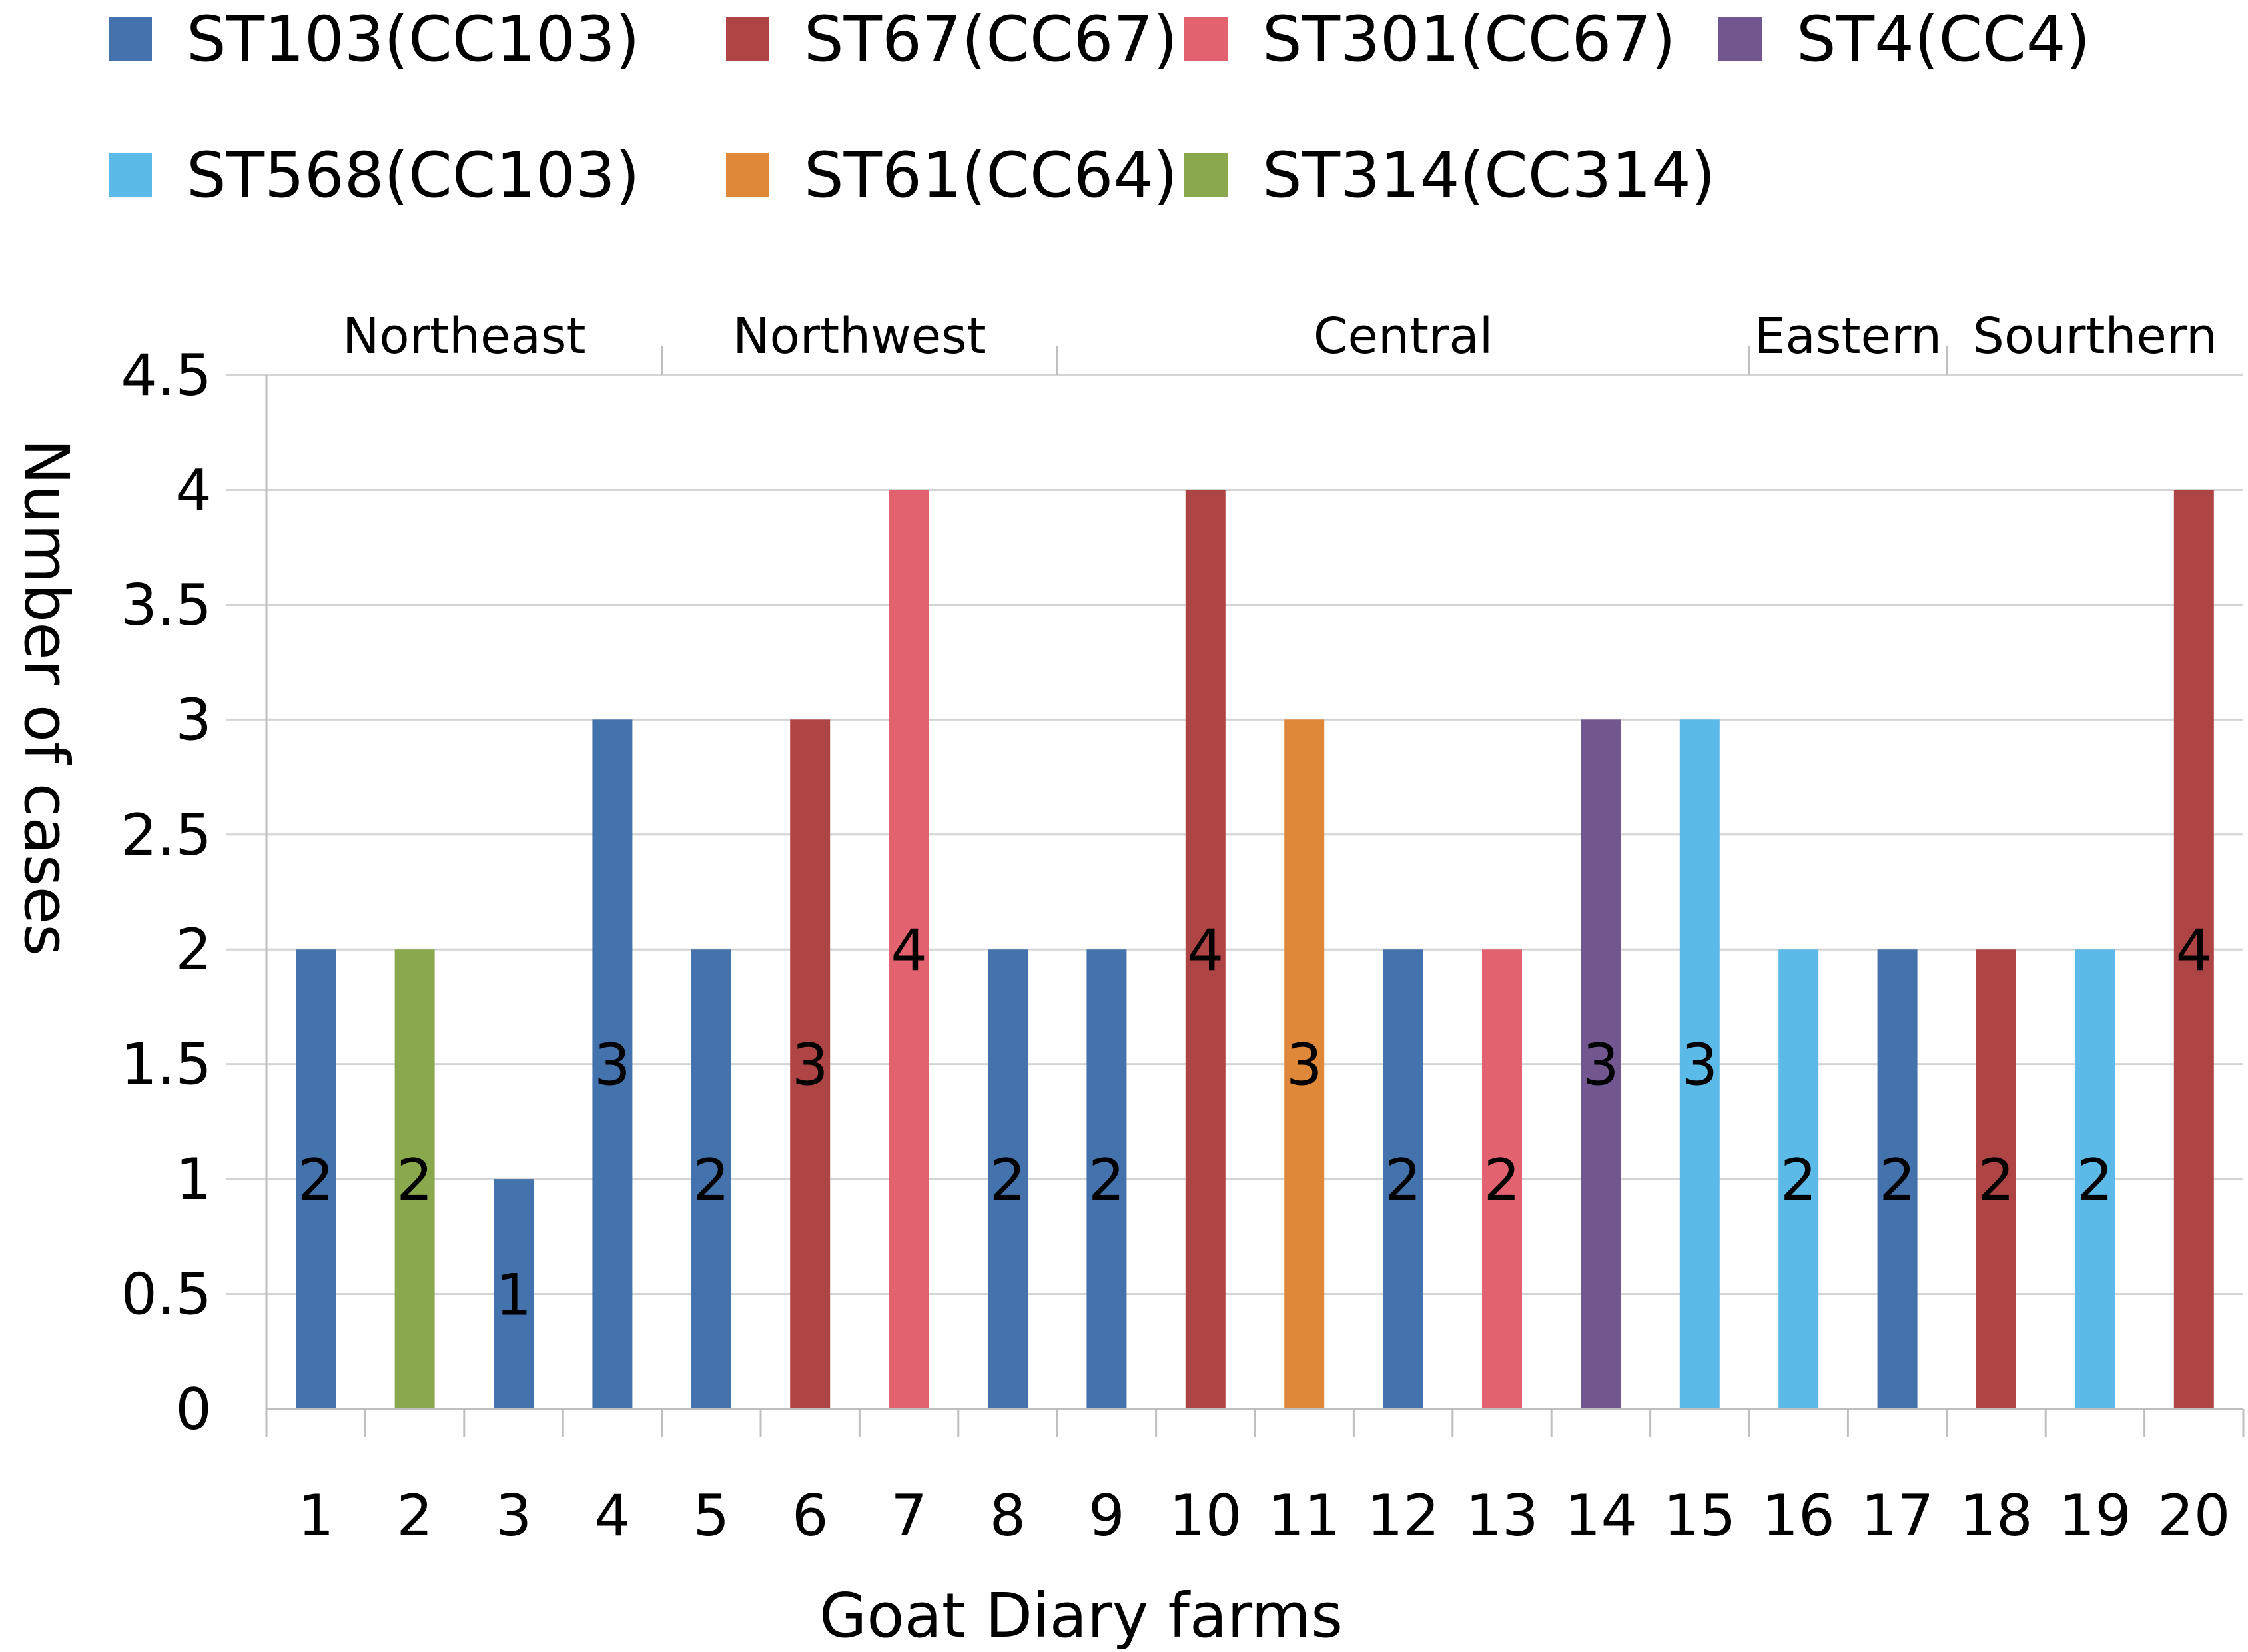  I want to click on region-label: Northwest, so click(859, 336).